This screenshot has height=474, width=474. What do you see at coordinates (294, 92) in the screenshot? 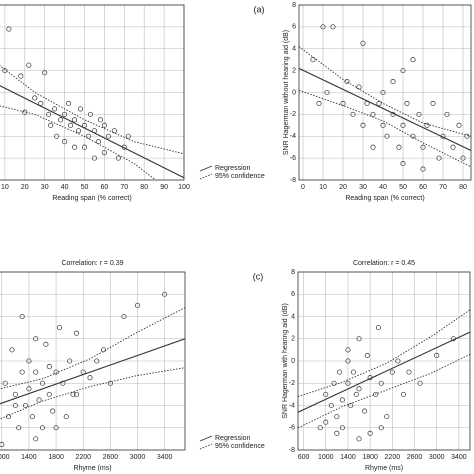
I see `y-tick-label: 0` at bounding box center [294, 92].